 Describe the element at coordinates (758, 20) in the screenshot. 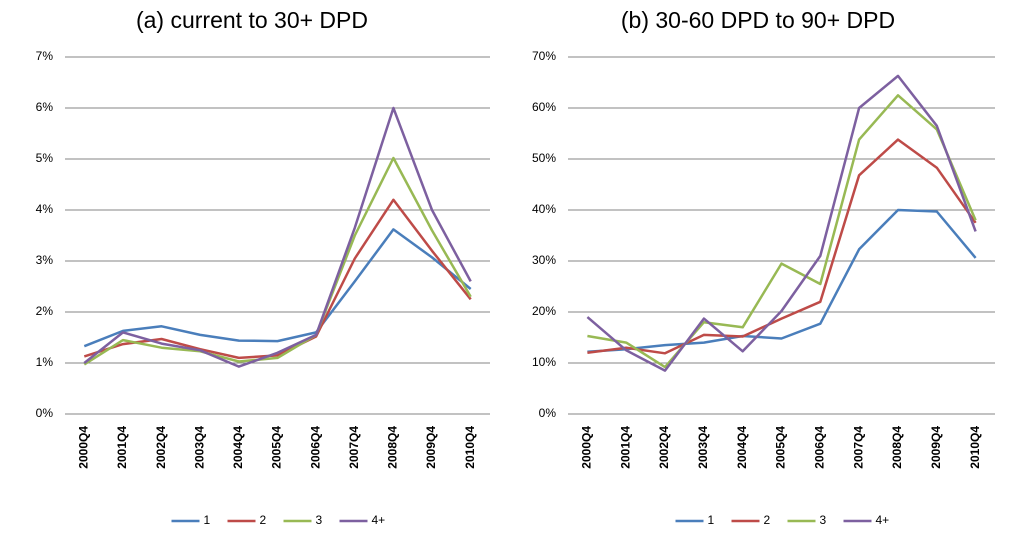

I see `chart-title: (b) 30-60 DPD to 90+ DPD` at that location.